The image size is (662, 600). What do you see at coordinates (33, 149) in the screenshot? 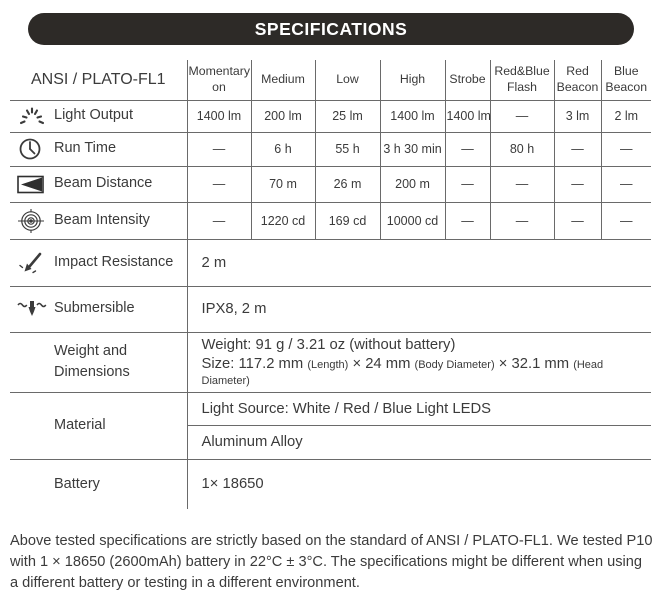
I see `run-time-clock-icon` at bounding box center [33, 149].